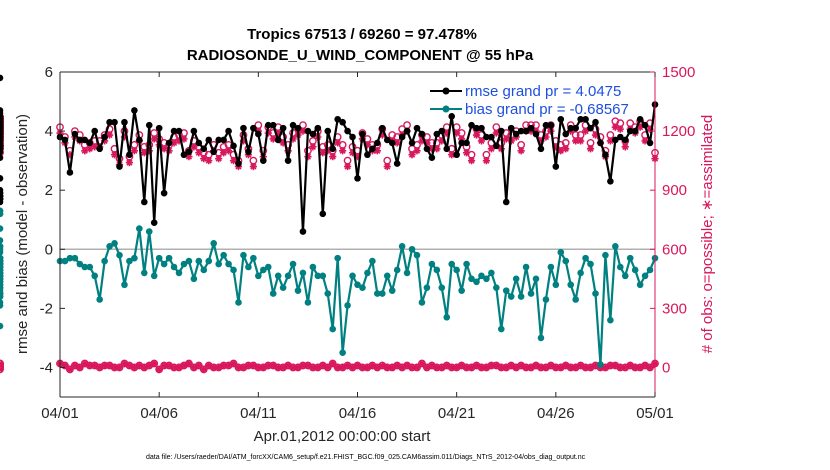 The width and height of the screenshot is (830, 470). Describe the element at coordinates (2, 129) in the screenshot. I see `obs-possible-marker` at that location.